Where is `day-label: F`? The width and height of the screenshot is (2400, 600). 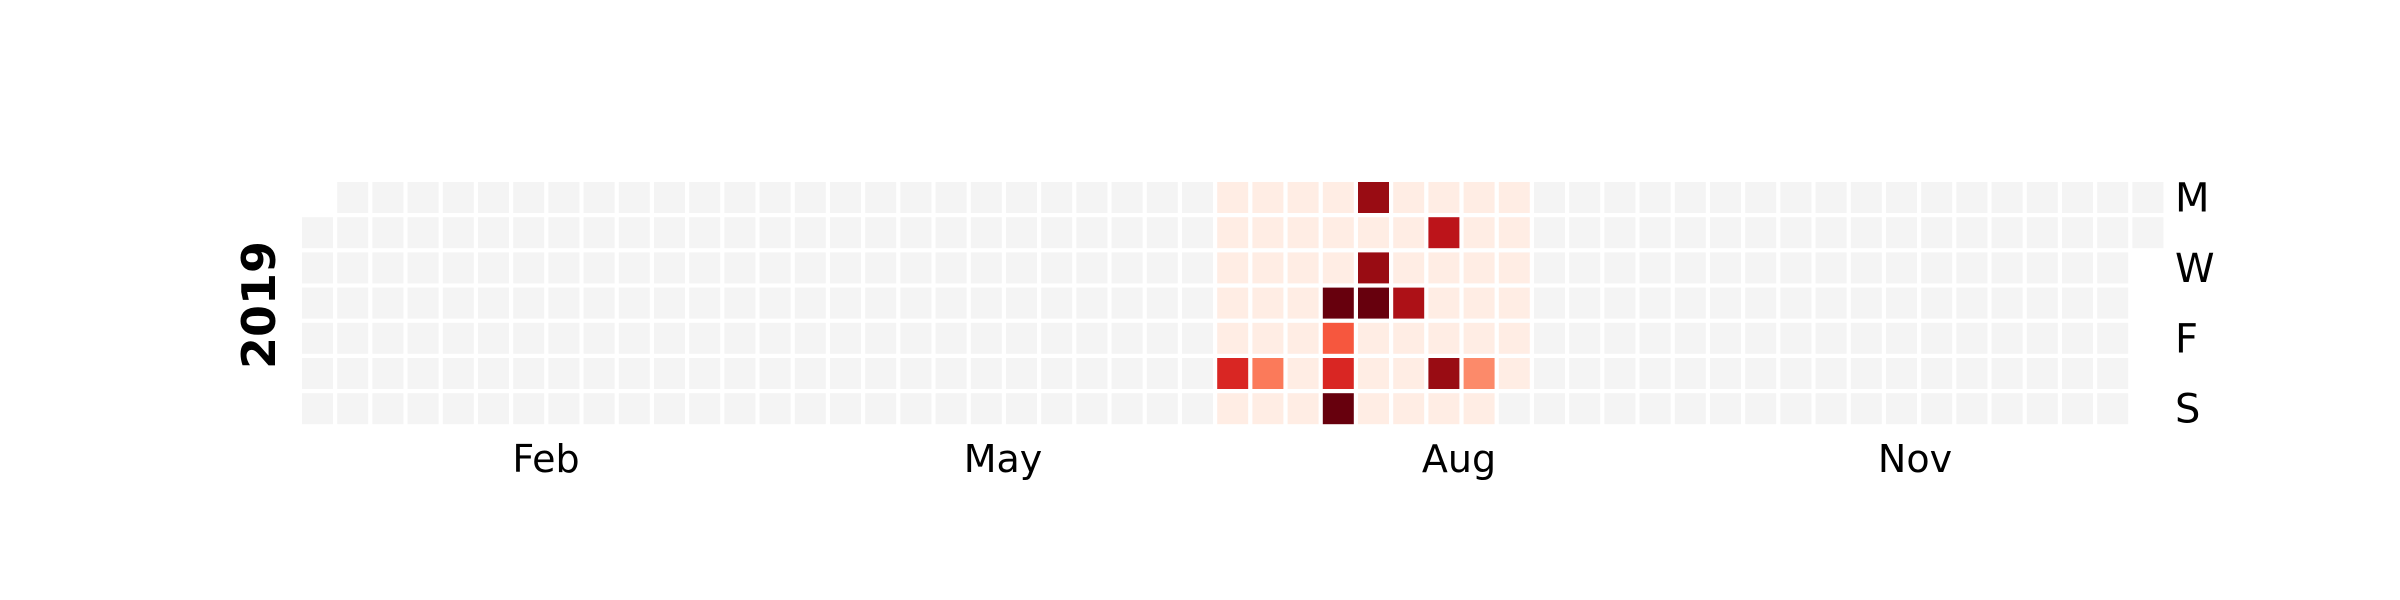
day-label: F is located at coordinates (2186, 339).